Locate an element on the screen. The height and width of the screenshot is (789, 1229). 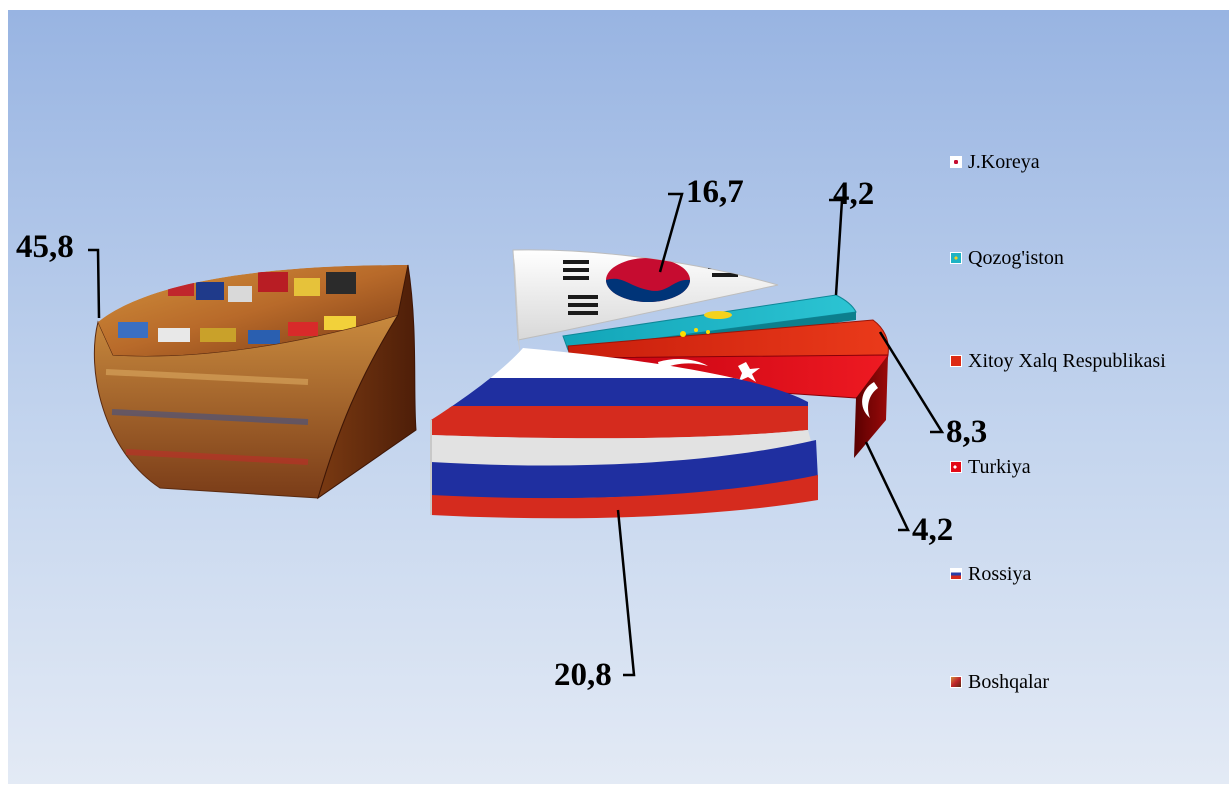
leader-line-xitoy is located at coordinates (911, 382).